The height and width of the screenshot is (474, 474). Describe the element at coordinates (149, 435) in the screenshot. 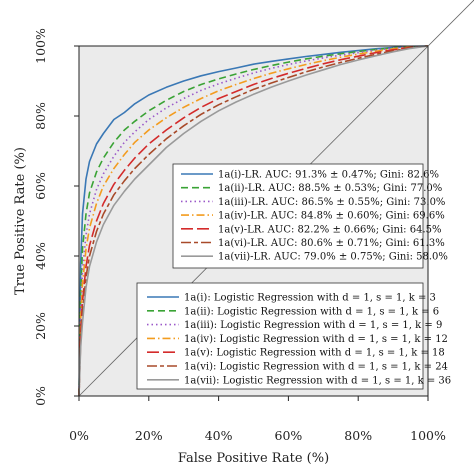

I see `x-tick-label: 20%` at that location.